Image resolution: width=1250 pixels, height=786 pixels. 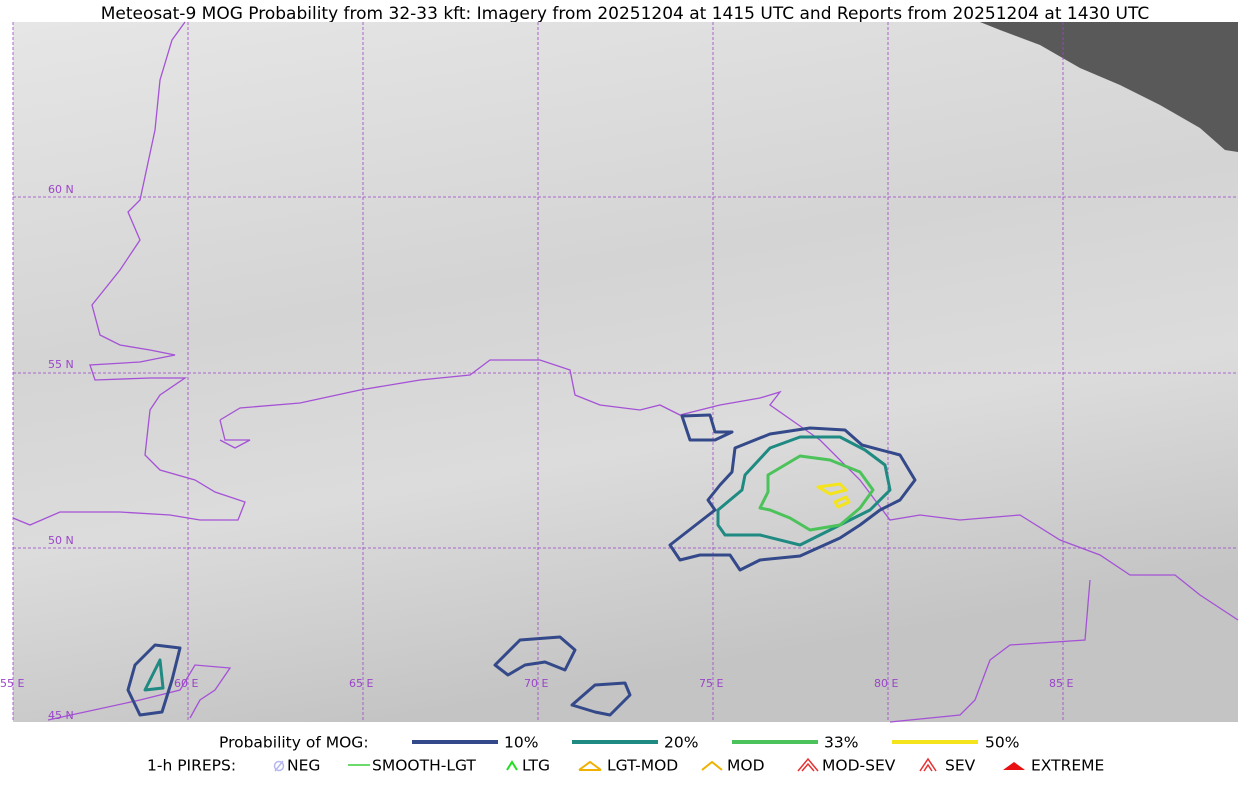 I want to click on pirep-label: SEV, so click(x=960, y=766).